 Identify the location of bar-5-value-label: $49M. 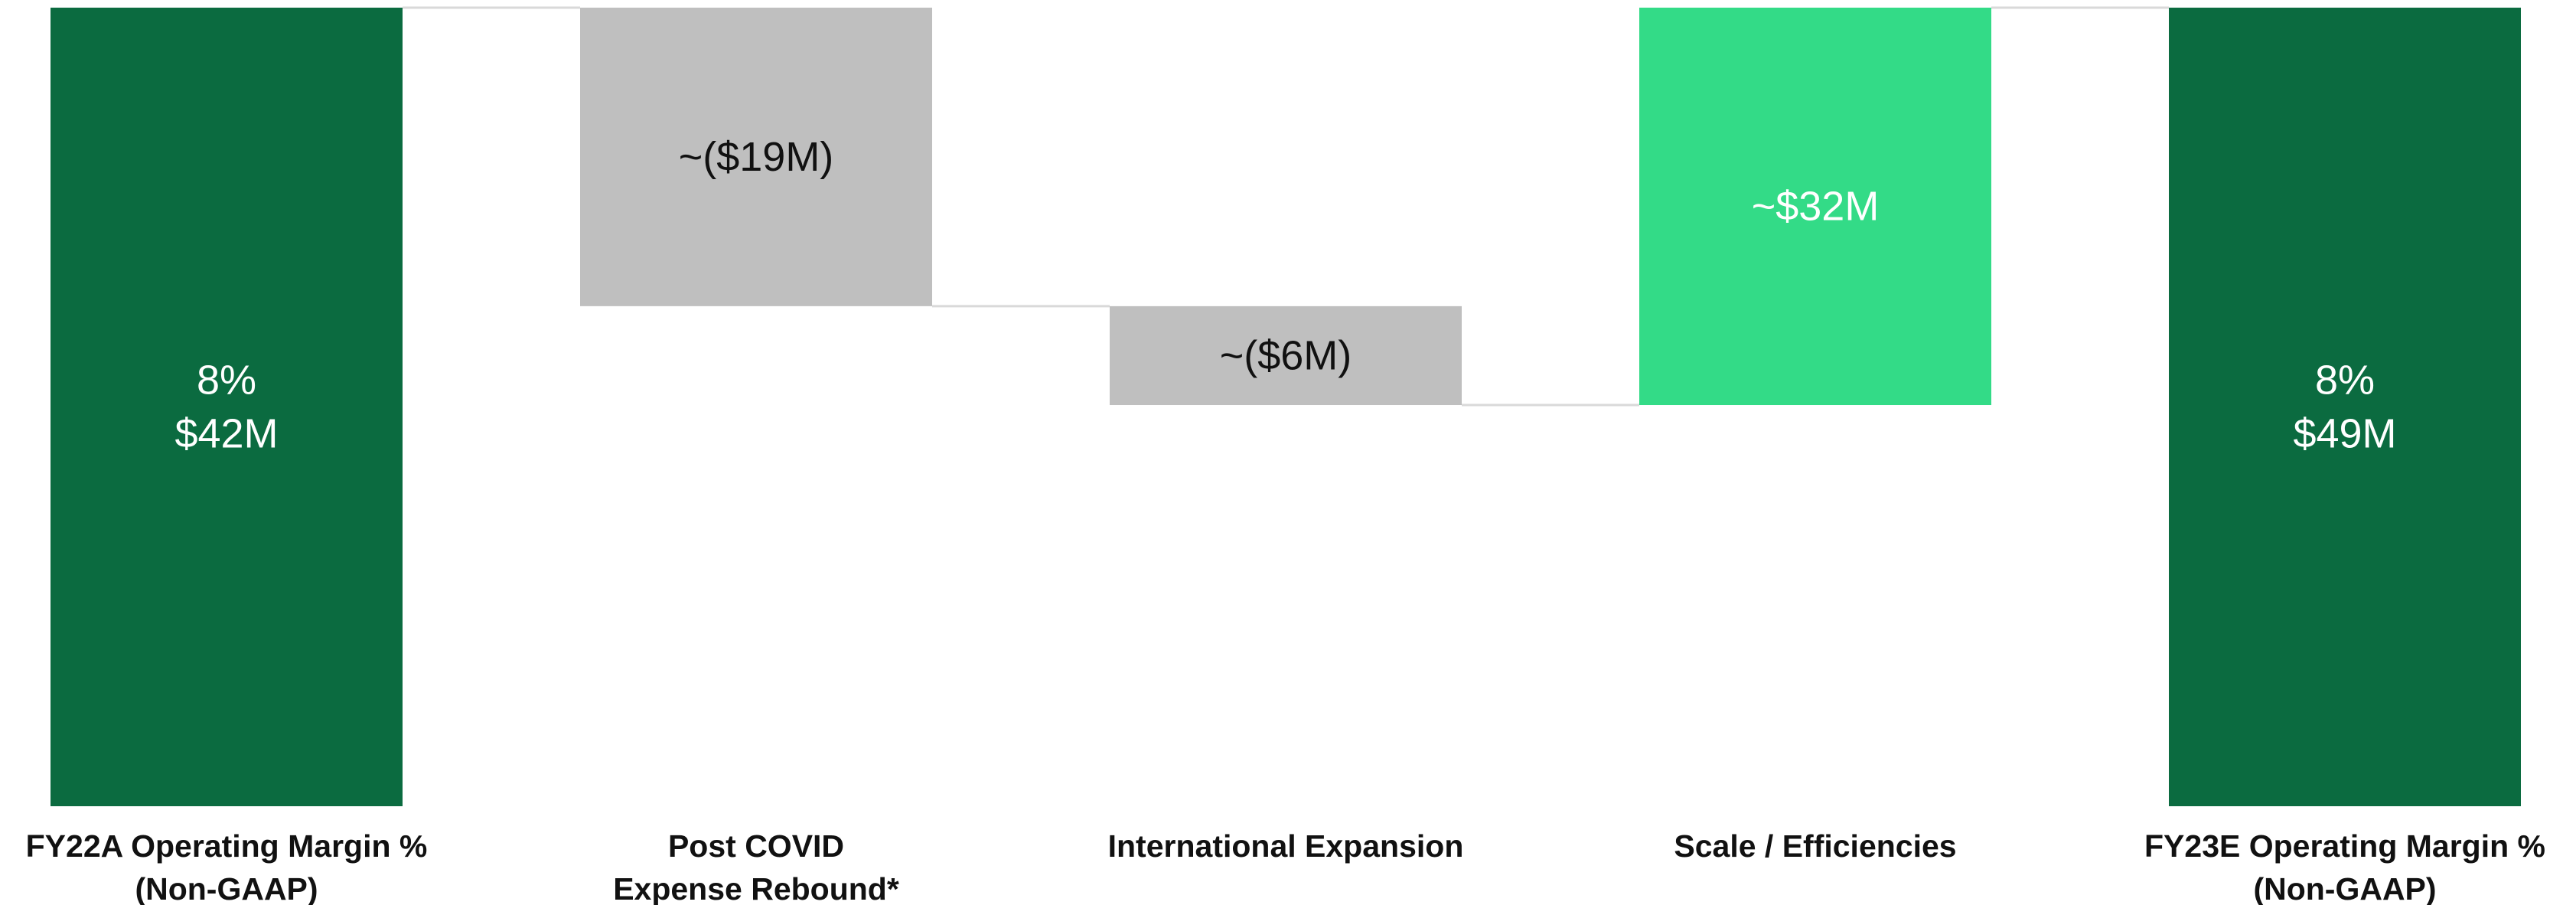
(2344, 434).